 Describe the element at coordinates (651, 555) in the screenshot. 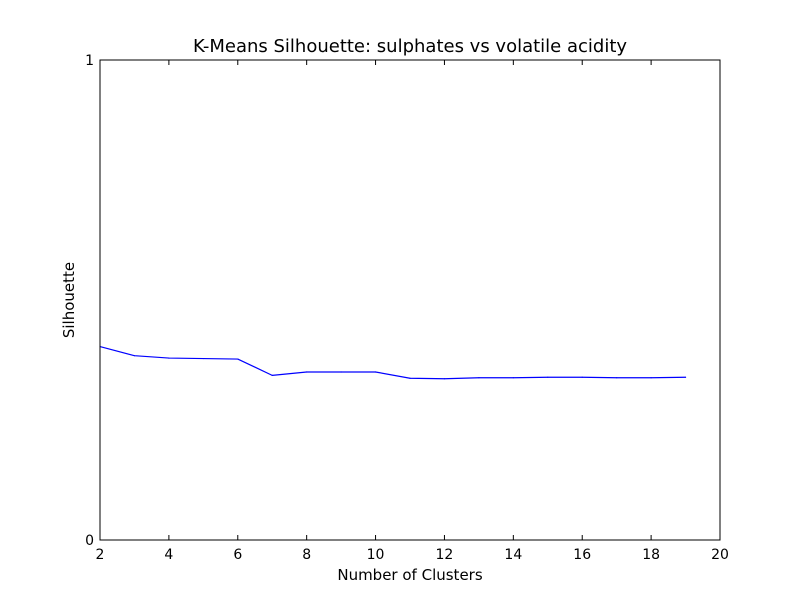

I see `x-tick-label: 18` at that location.